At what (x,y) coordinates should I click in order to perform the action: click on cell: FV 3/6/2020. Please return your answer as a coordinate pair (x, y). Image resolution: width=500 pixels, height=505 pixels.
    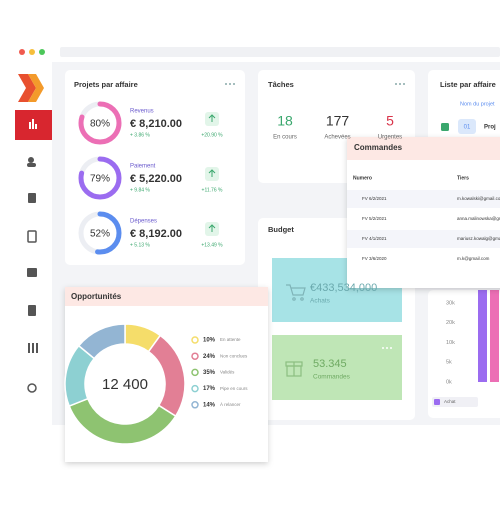
    Looking at the image, I should click on (374, 258).